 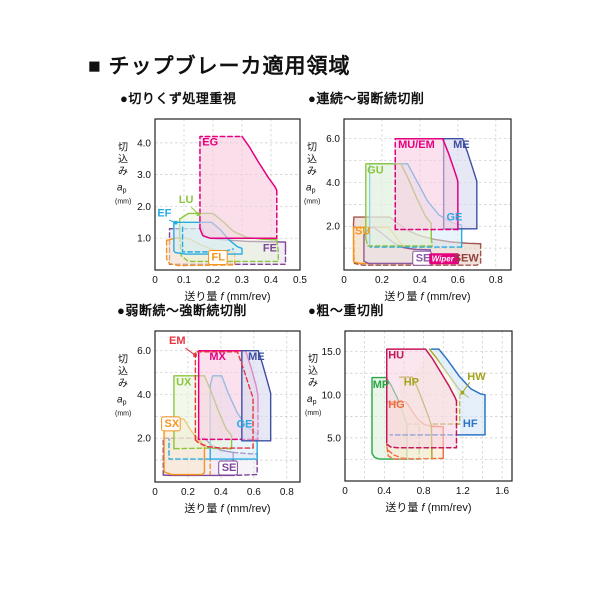 What do you see at coordinates (460, 184) in the screenshot?
I see `region-border-ME` at bounding box center [460, 184].